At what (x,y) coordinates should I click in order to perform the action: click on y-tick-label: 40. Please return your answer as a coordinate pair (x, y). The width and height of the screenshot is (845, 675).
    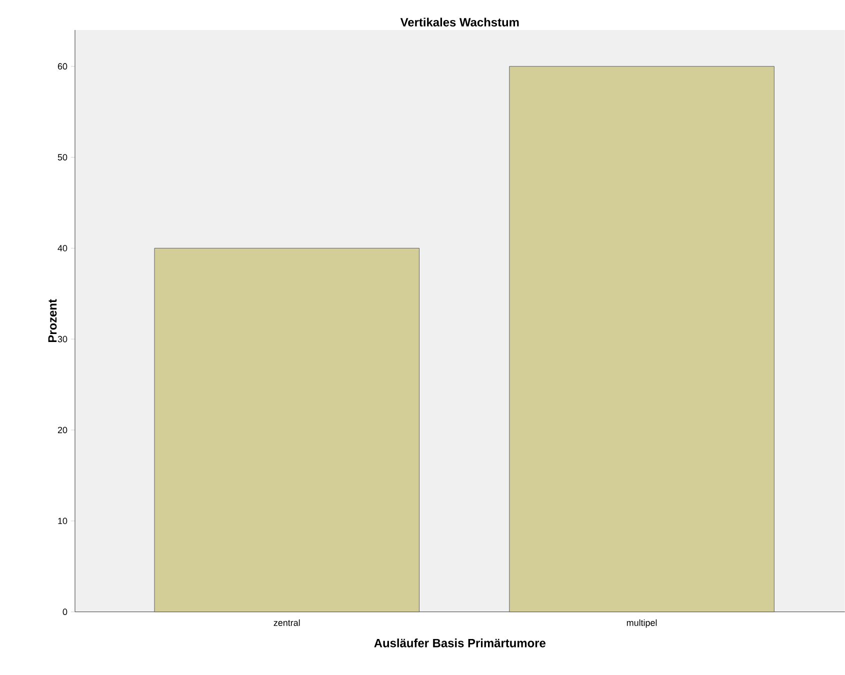
    Looking at the image, I should click on (63, 248).